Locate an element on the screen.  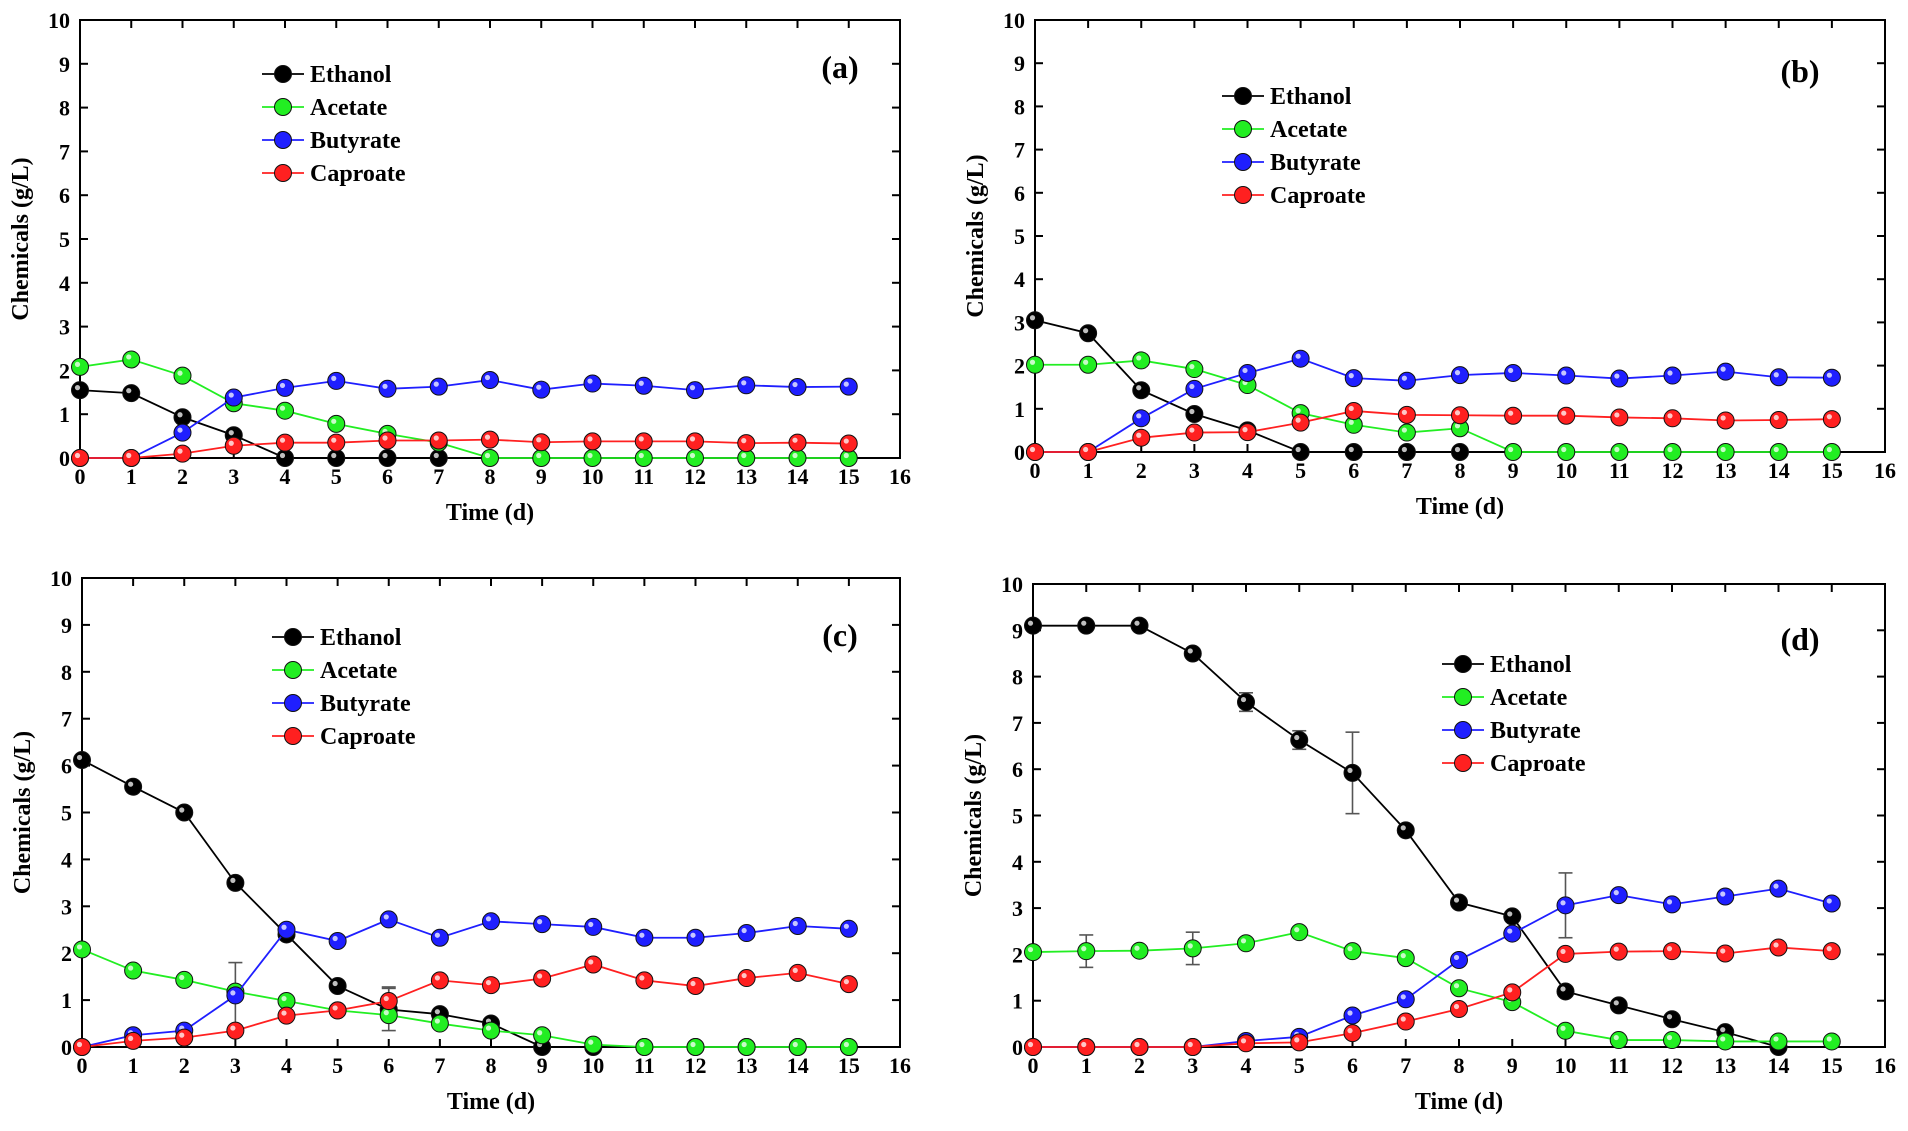
legend-label: Ethanol is located at coordinates (351, 75).